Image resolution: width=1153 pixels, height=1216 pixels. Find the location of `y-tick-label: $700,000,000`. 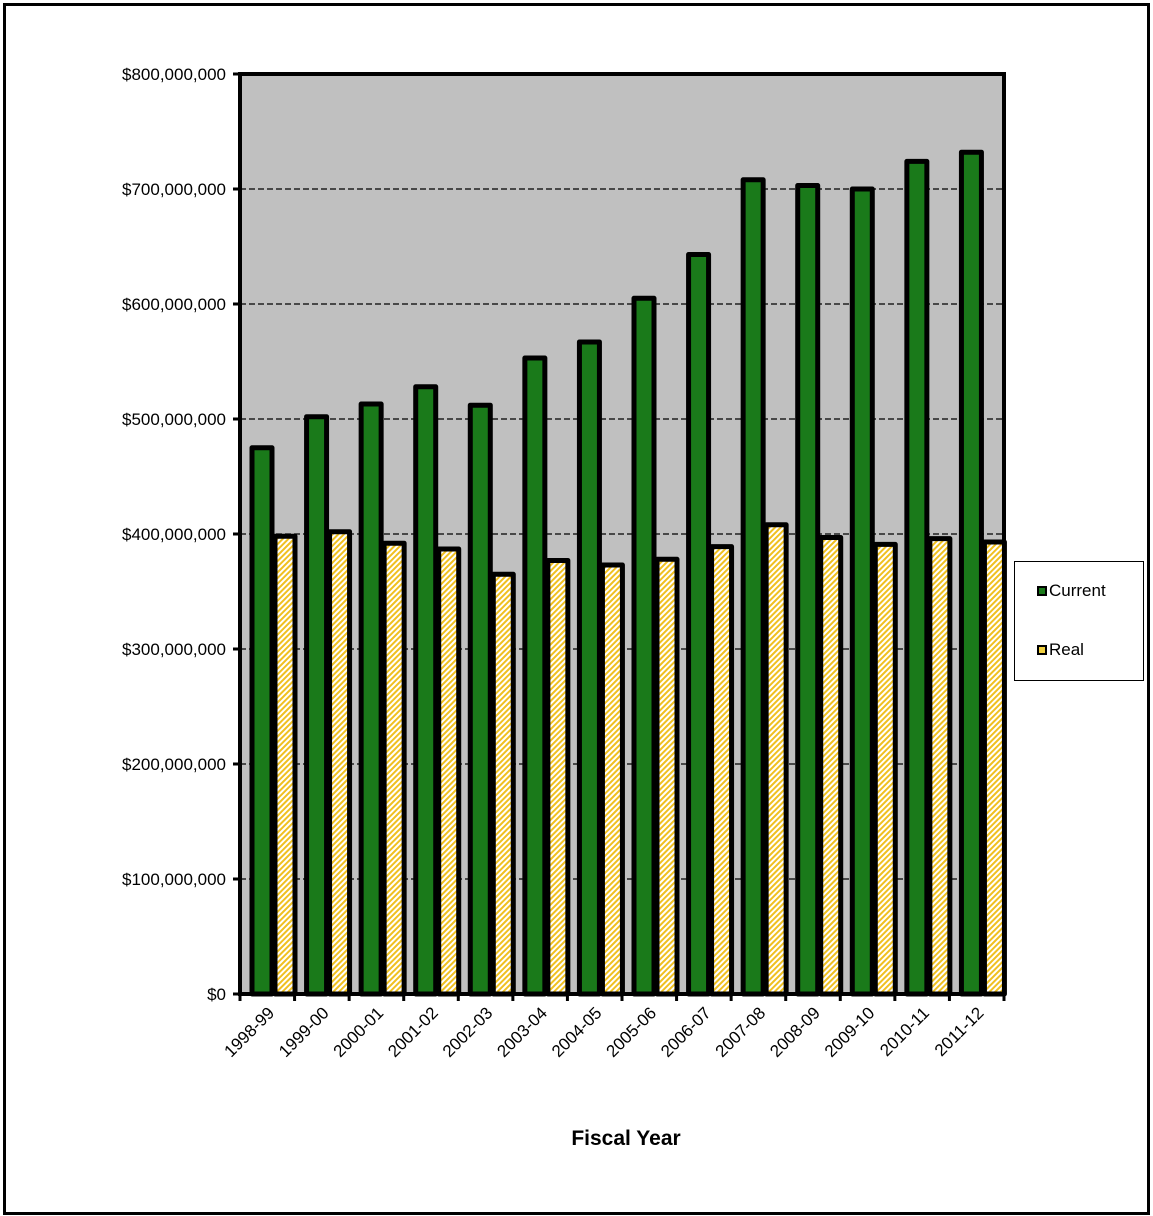

y-tick-label: $700,000,000 is located at coordinates (174, 189).